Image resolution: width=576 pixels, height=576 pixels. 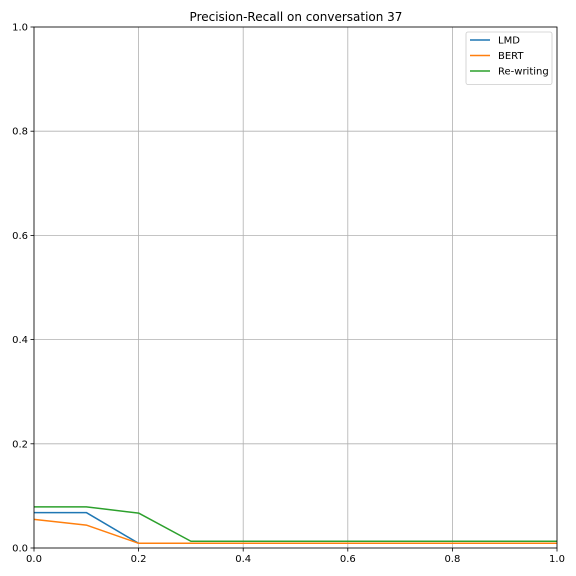 I want to click on legend-label-re-writing: Re-writing, so click(x=523, y=72).